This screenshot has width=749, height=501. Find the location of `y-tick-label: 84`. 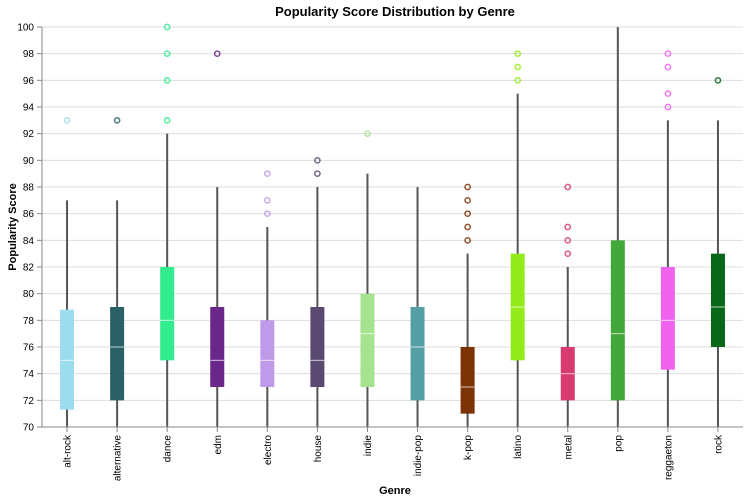

y-tick-label: 84 is located at coordinates (29, 241).